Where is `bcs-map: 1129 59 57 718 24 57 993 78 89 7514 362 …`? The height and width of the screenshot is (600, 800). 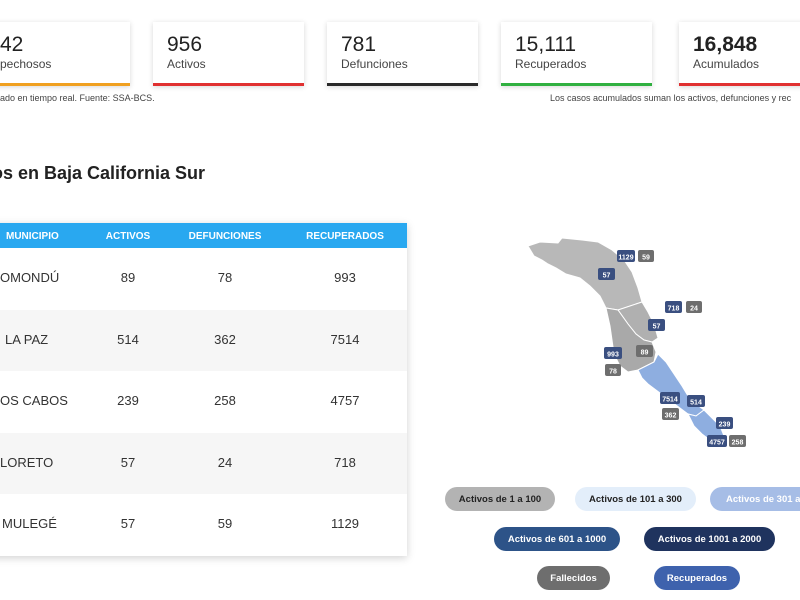 bcs-map: 1129 59 57 718 24 57 993 78 89 7514 362 … is located at coordinates (636, 342).